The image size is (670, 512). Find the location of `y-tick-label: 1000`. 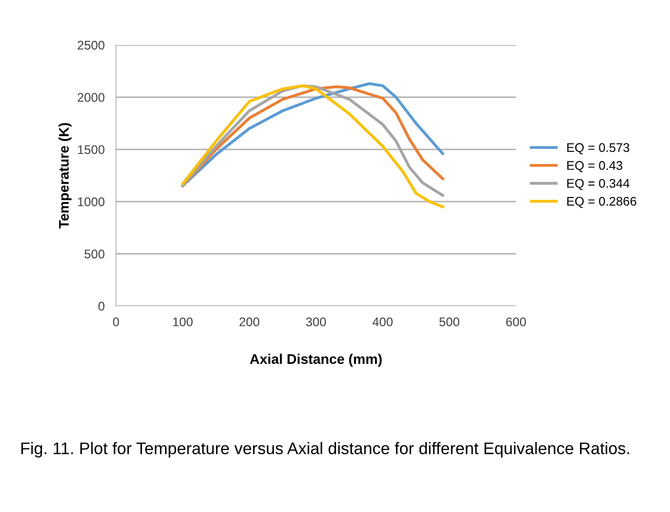

y-tick-label: 1000 is located at coordinates (91, 201).